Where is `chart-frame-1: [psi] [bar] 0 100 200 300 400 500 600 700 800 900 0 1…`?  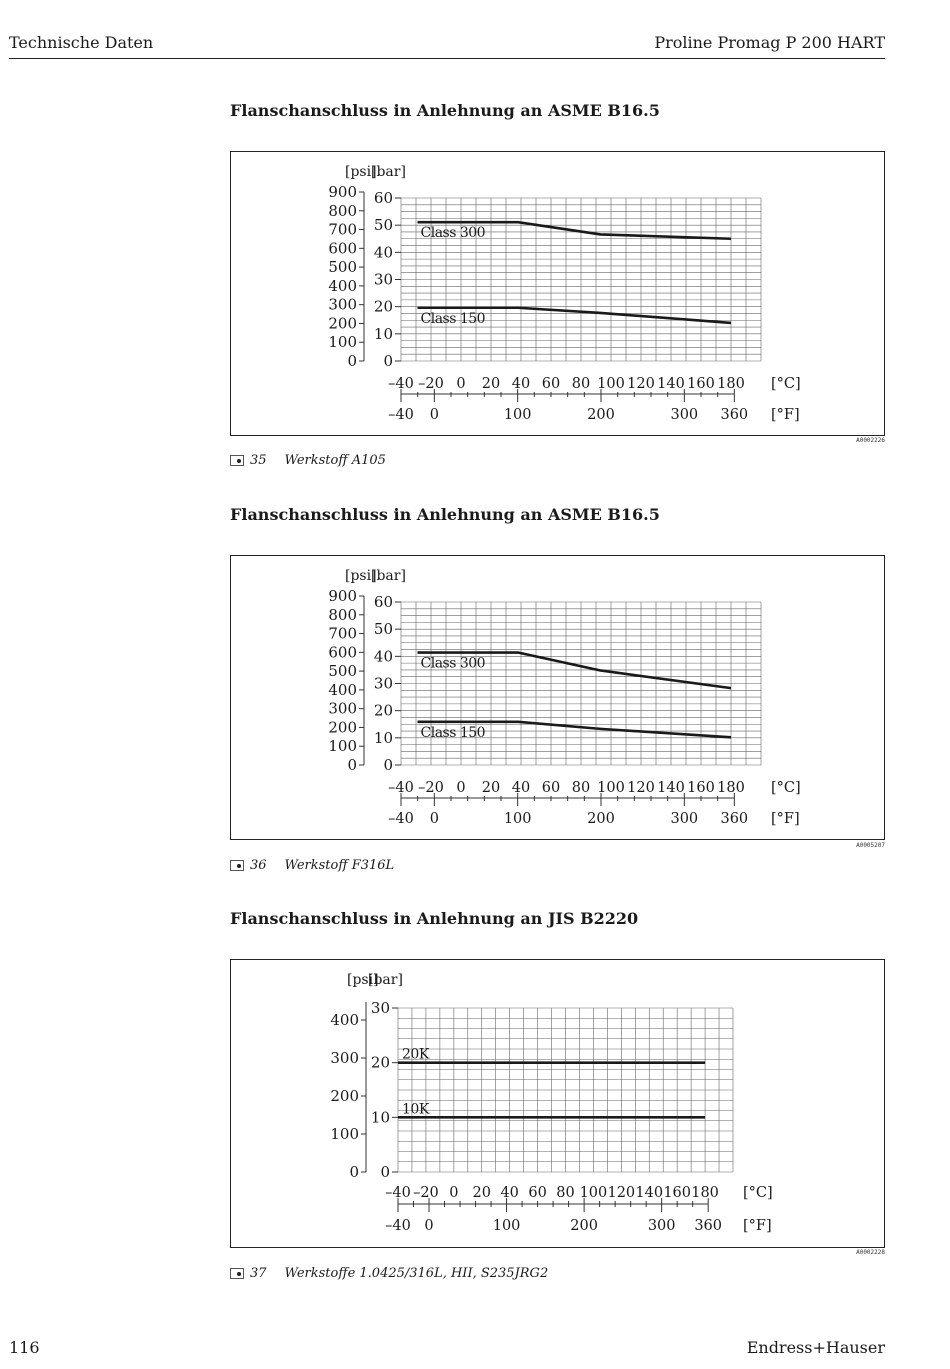 chart-frame-1: [psi] [bar] 0 100 200 300 400 500 600 700 800 900 0 1… is located at coordinates (557, 293).